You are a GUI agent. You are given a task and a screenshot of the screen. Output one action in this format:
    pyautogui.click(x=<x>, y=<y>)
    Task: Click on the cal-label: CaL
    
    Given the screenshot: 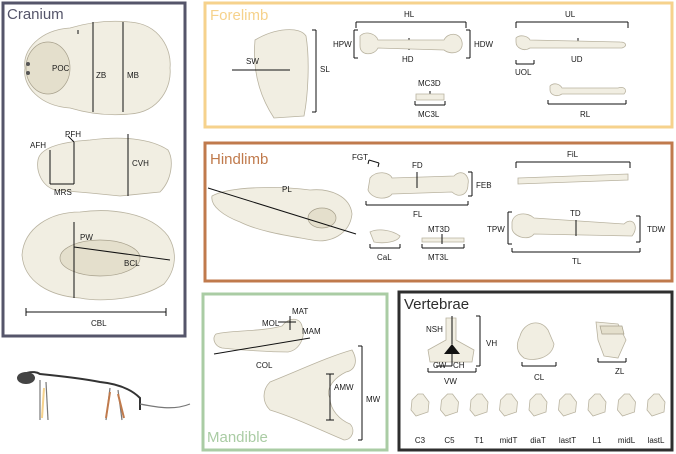 What is the action you would take?
    pyautogui.click(x=384, y=257)
    